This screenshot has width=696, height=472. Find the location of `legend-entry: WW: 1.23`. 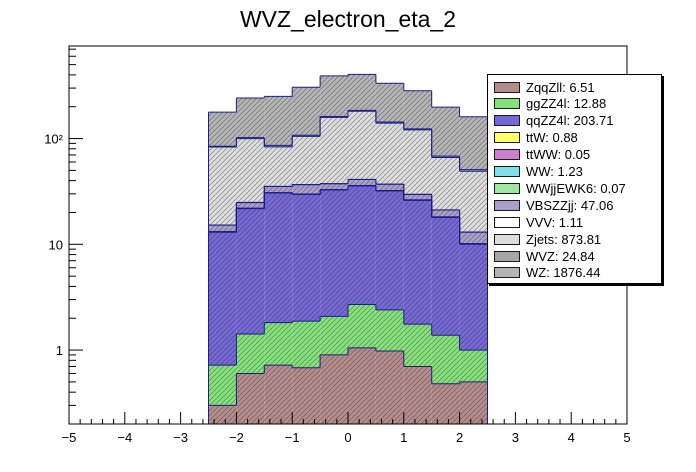

legend-entry: WW: 1.23 is located at coordinates (538, 172).